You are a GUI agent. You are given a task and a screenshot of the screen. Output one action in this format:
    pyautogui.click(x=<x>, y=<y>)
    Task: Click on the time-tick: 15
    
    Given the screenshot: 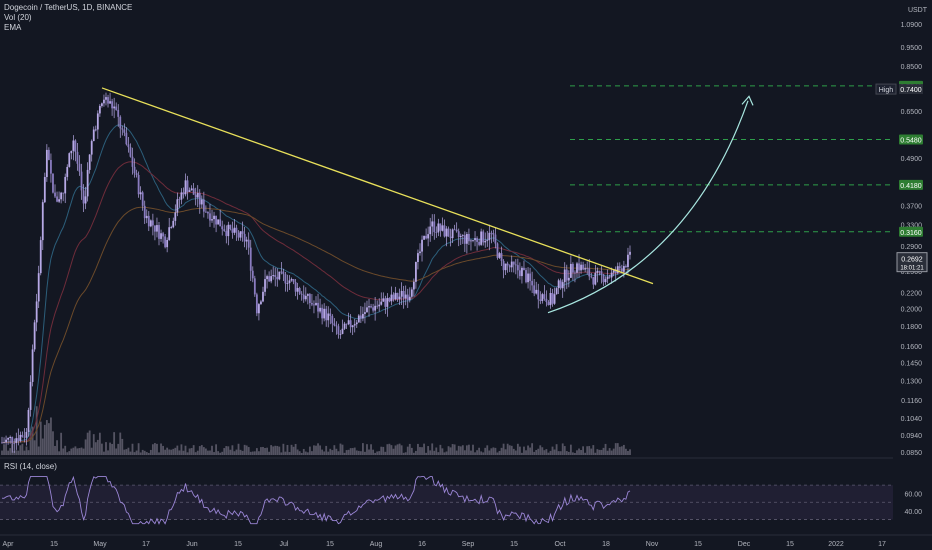 What is the action you would take?
    pyautogui.click(x=790, y=544)
    